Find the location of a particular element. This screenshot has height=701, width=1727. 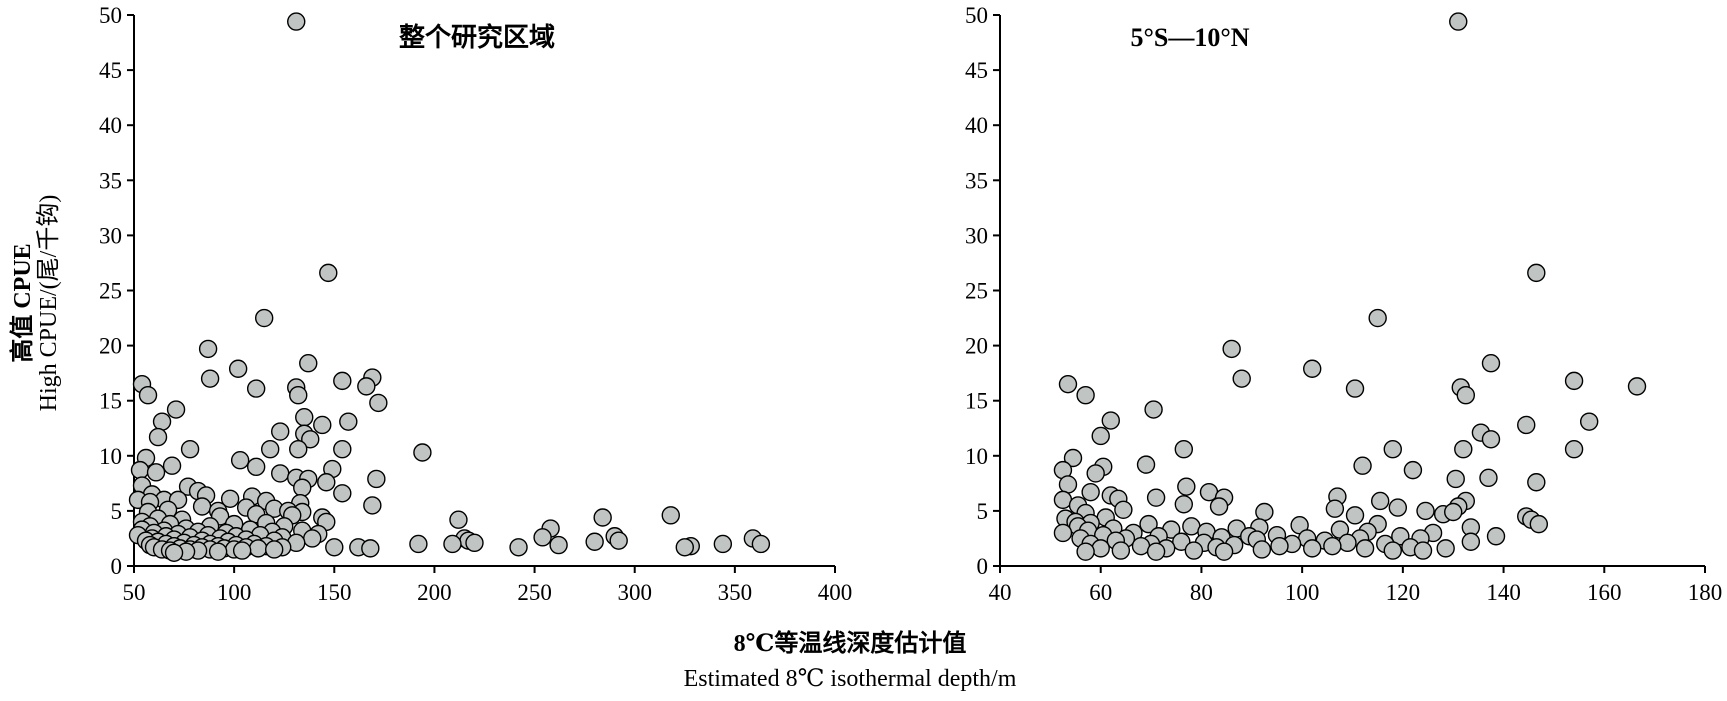

y-tick-label: 50 is located at coordinates (976, 15).